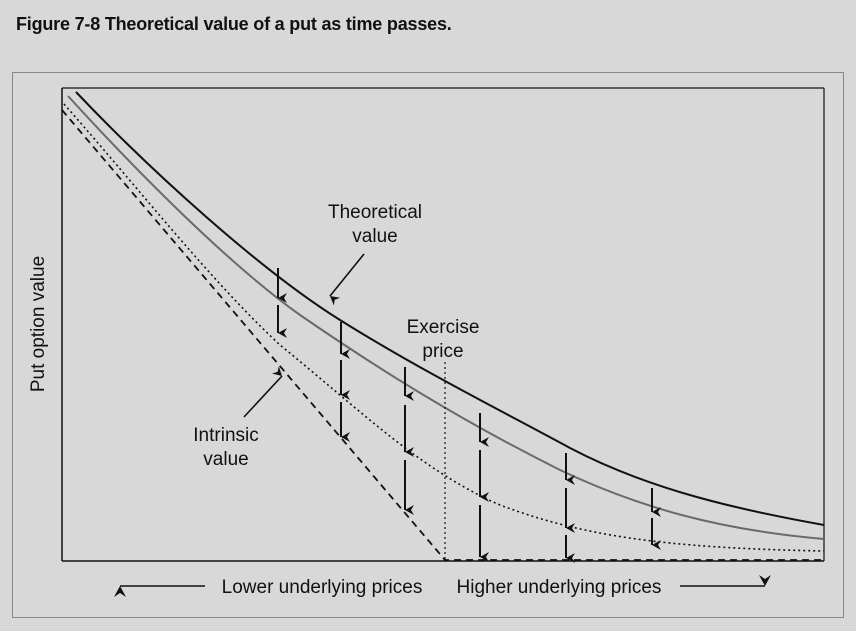 The height and width of the screenshot is (631, 856). Describe the element at coordinates (38, 324) in the screenshot. I see `y-axis-label: Put option value` at that location.